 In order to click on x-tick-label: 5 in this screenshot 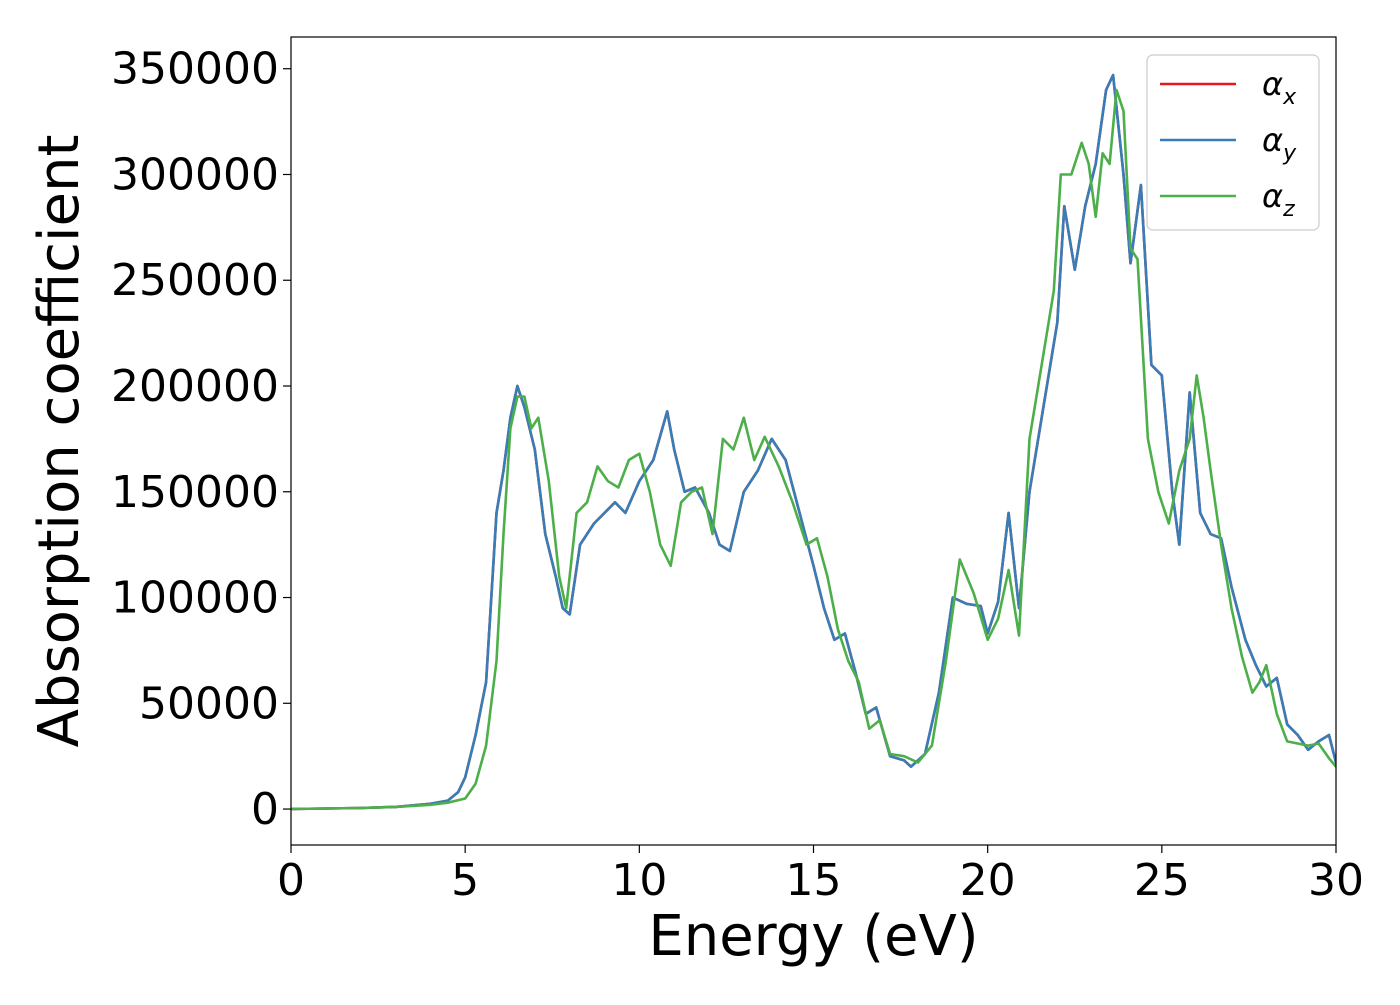, I will do `click(465, 880)`.